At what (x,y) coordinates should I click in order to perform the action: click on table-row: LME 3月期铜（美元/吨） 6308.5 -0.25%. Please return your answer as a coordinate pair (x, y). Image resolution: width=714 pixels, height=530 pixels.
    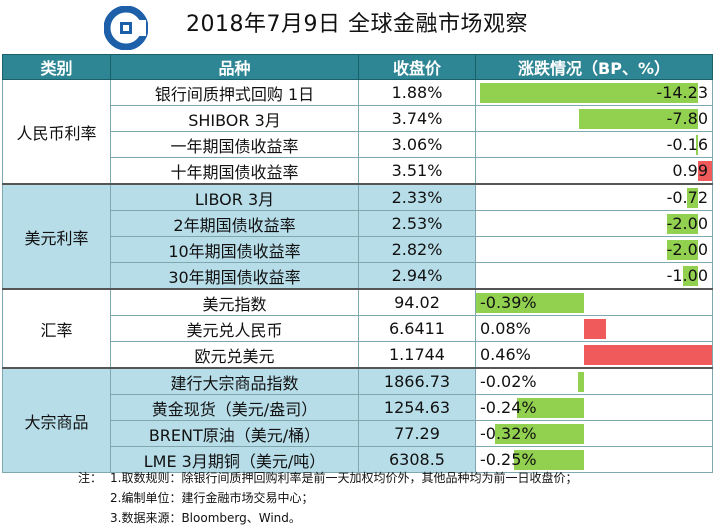
    Looking at the image, I should click on (358, 459).